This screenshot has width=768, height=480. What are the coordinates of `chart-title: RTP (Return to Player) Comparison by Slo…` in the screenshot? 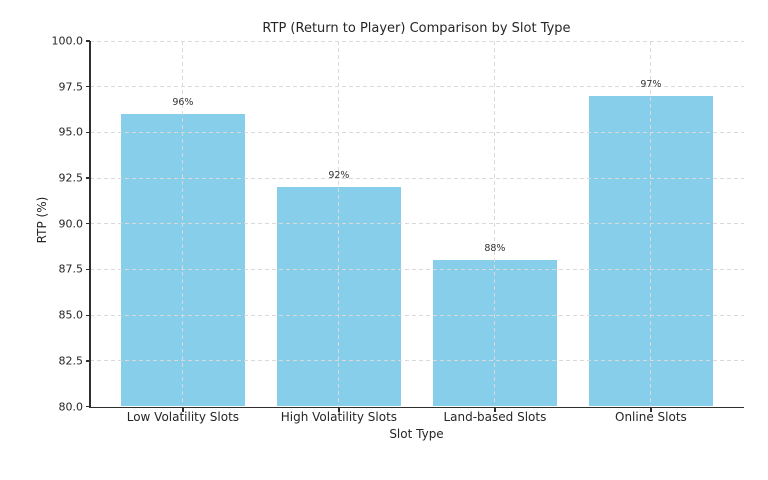 It's located at (416, 28).